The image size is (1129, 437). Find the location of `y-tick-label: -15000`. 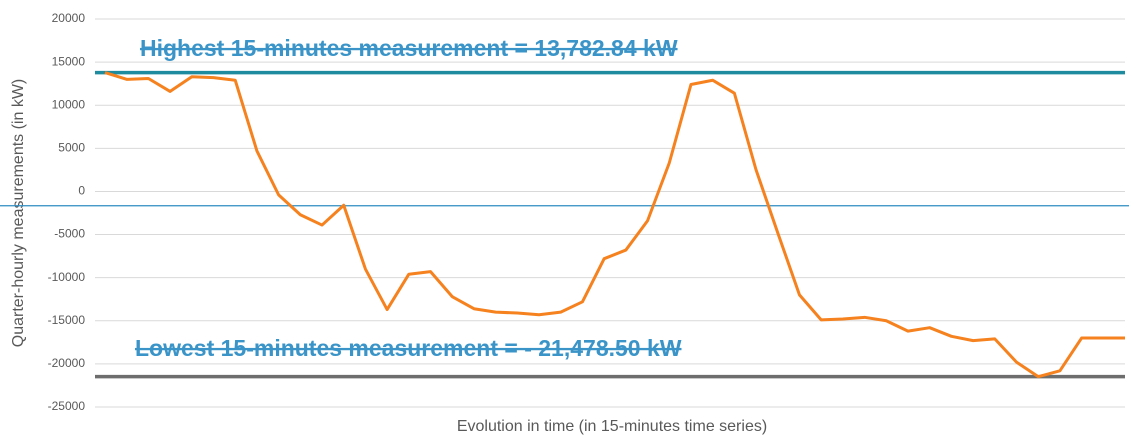

y-tick-label: -15000 is located at coordinates (67, 320).